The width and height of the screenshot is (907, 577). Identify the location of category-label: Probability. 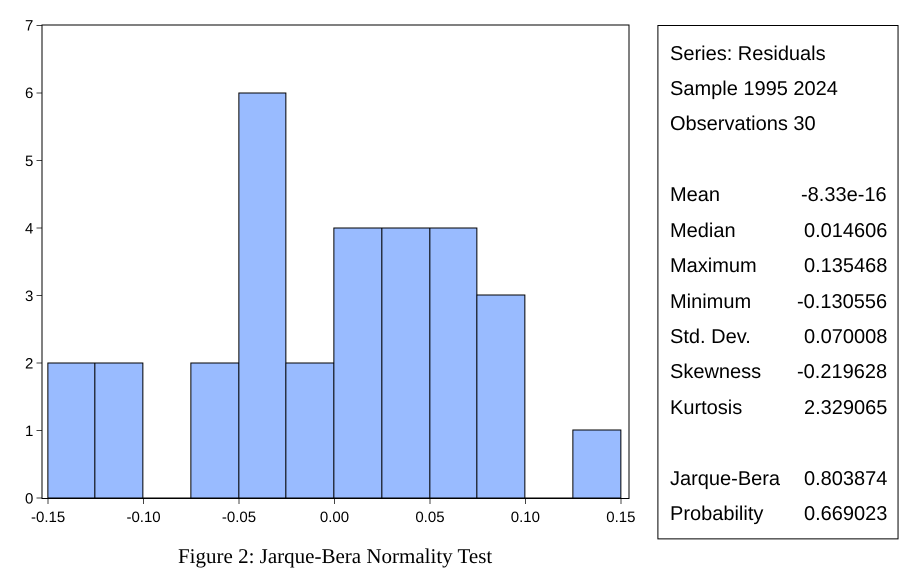
(717, 514).